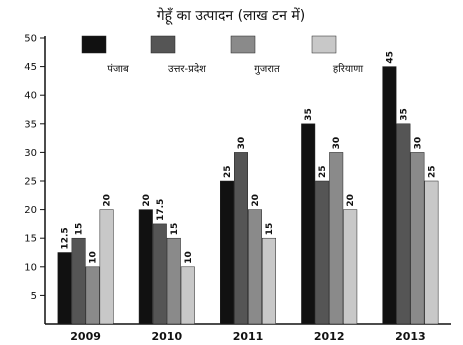 This screenshot has width=463, height=345. Describe the element at coordinates (348, 69) in the screenshot. I see `legend-label: हरियाणा` at that location.